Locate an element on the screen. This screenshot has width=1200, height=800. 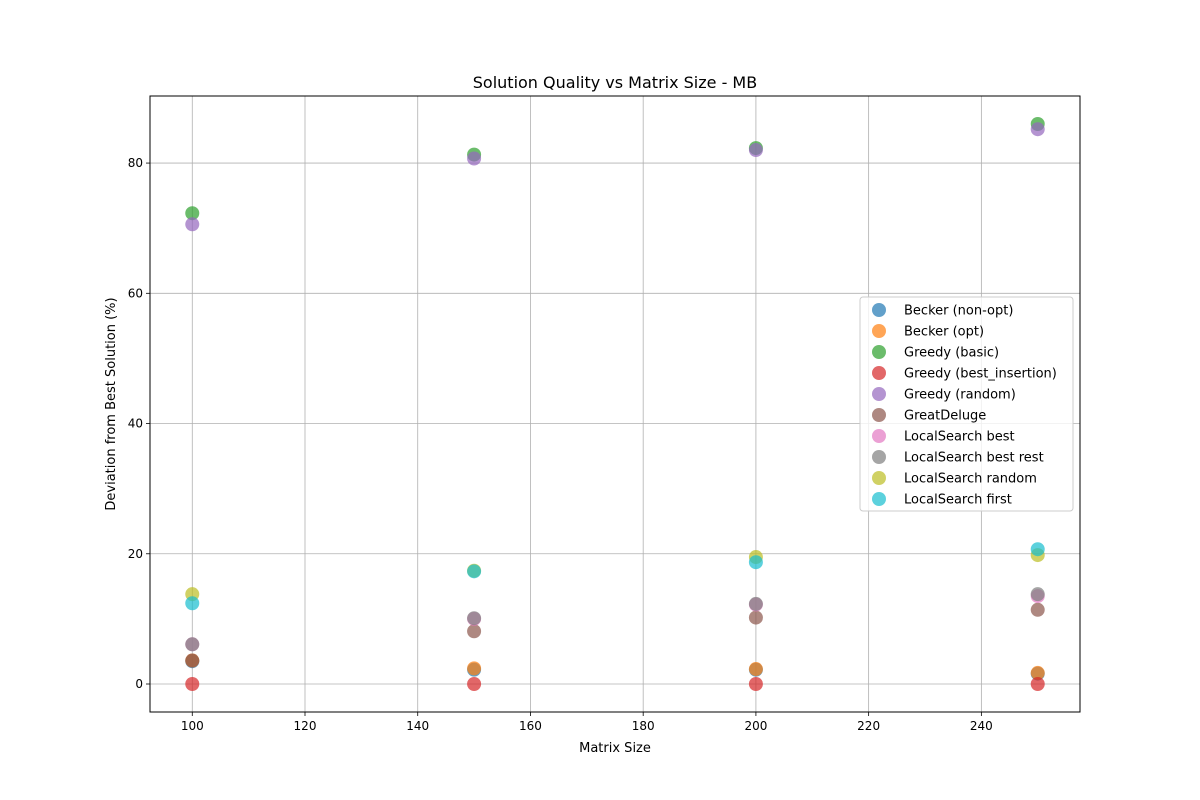
legend-label: Becker (non-opt) is located at coordinates (958, 311).